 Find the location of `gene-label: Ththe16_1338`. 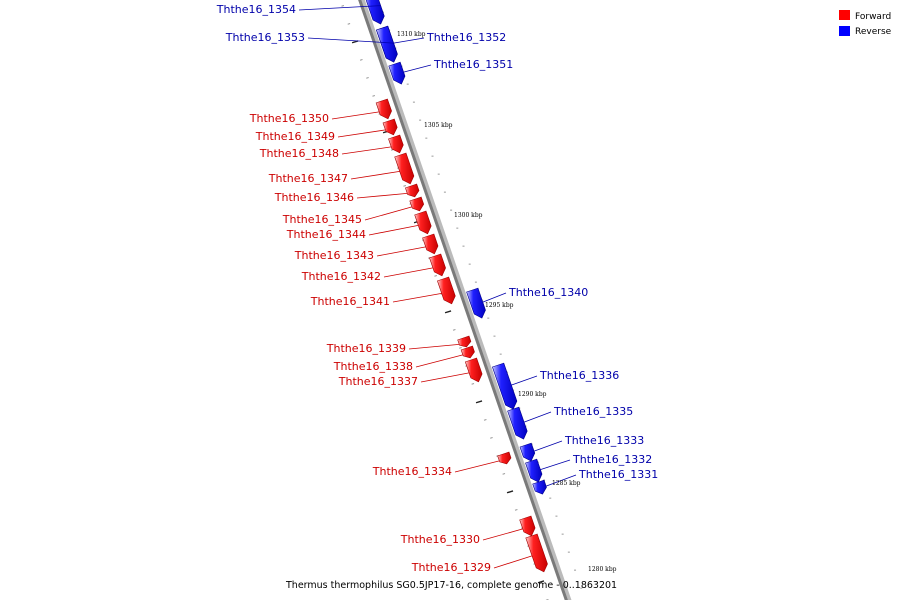

gene-label: Ththe16_1338 is located at coordinates (373, 366).